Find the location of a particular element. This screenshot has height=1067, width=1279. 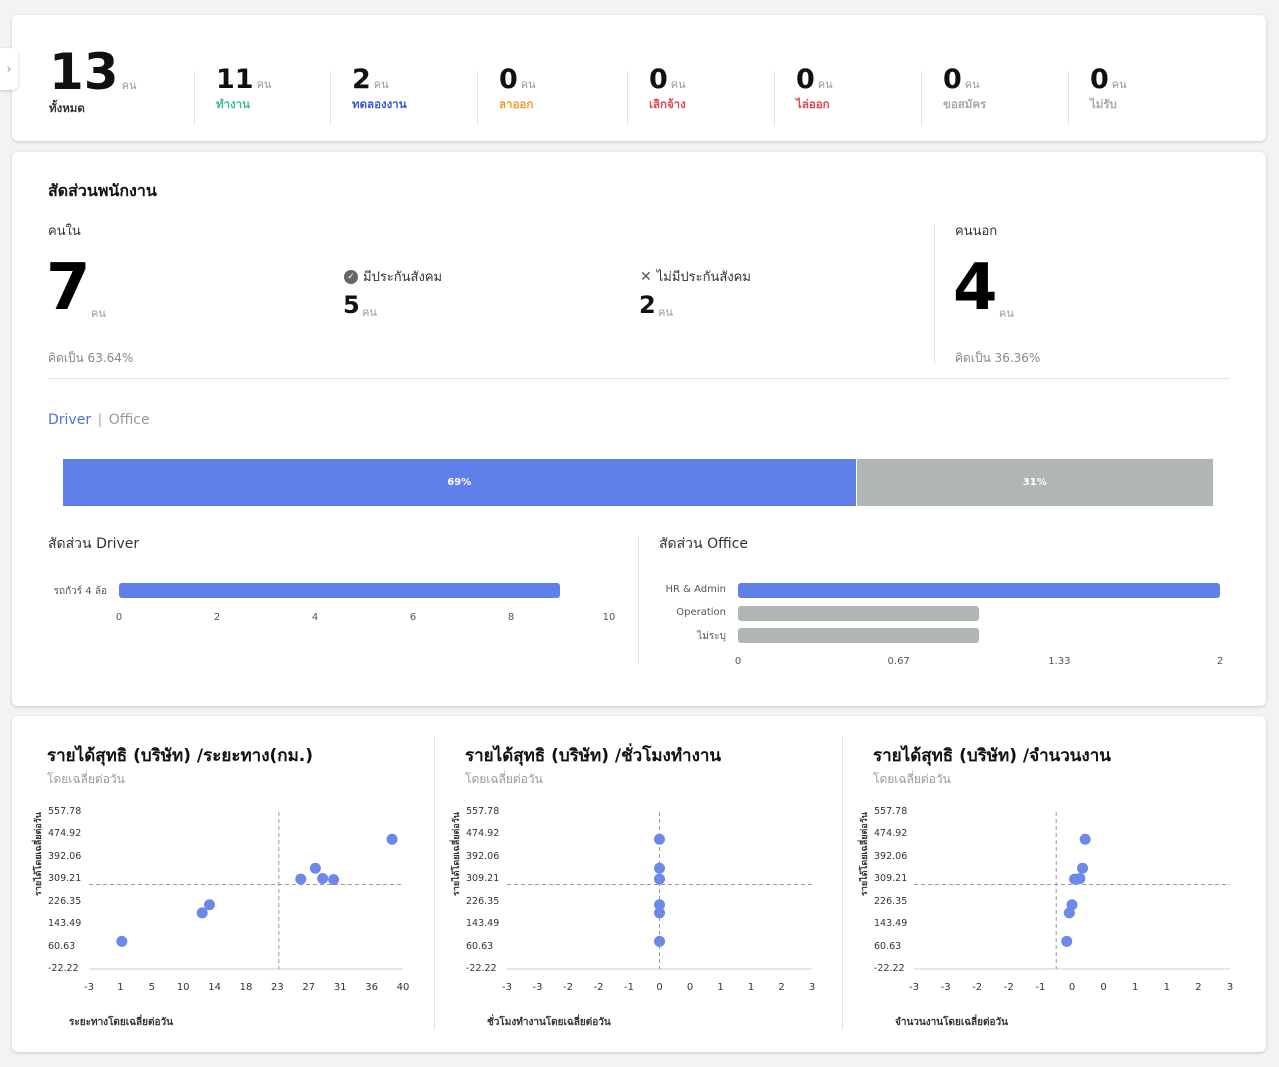

category-label: HR & Admin is located at coordinates (696, 589).